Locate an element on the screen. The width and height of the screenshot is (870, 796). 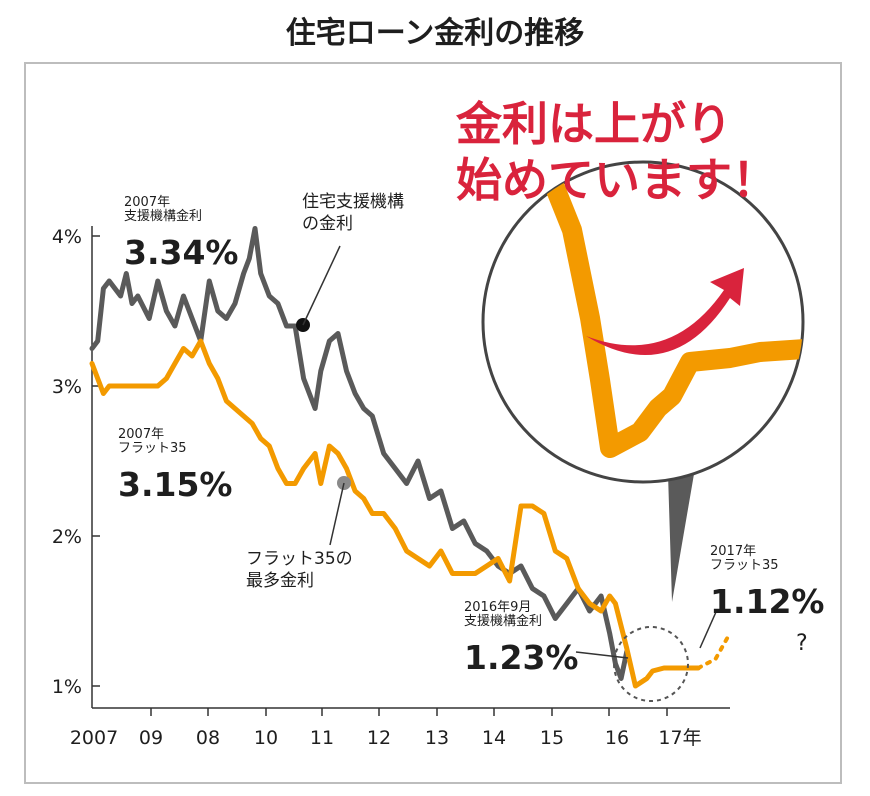
annotation-text: 住宅支援機構 is located at coordinates (353, 202).